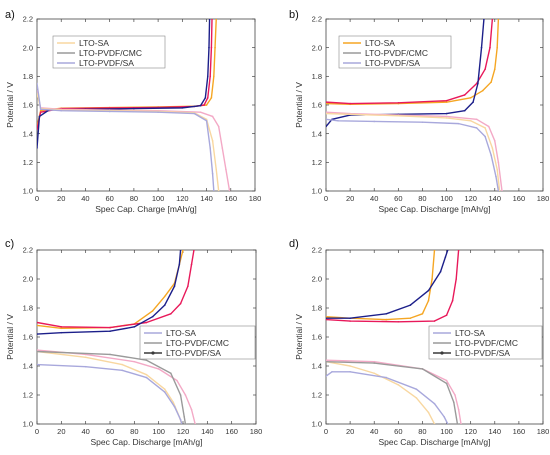  I want to click on x-tick-label: 80, so click(422, 431).